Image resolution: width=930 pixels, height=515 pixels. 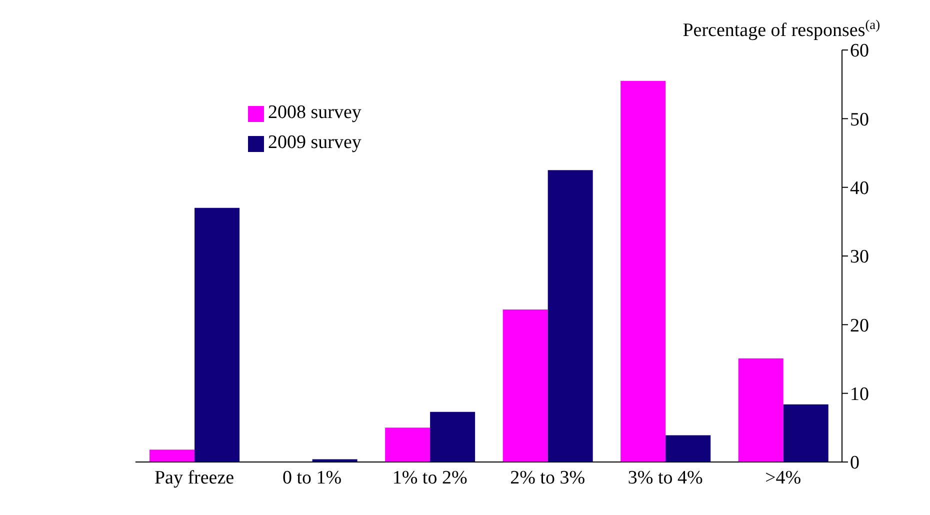 I want to click on y-axis-title: Percentage of responses$^{(a)}$, so click(x=781, y=28).